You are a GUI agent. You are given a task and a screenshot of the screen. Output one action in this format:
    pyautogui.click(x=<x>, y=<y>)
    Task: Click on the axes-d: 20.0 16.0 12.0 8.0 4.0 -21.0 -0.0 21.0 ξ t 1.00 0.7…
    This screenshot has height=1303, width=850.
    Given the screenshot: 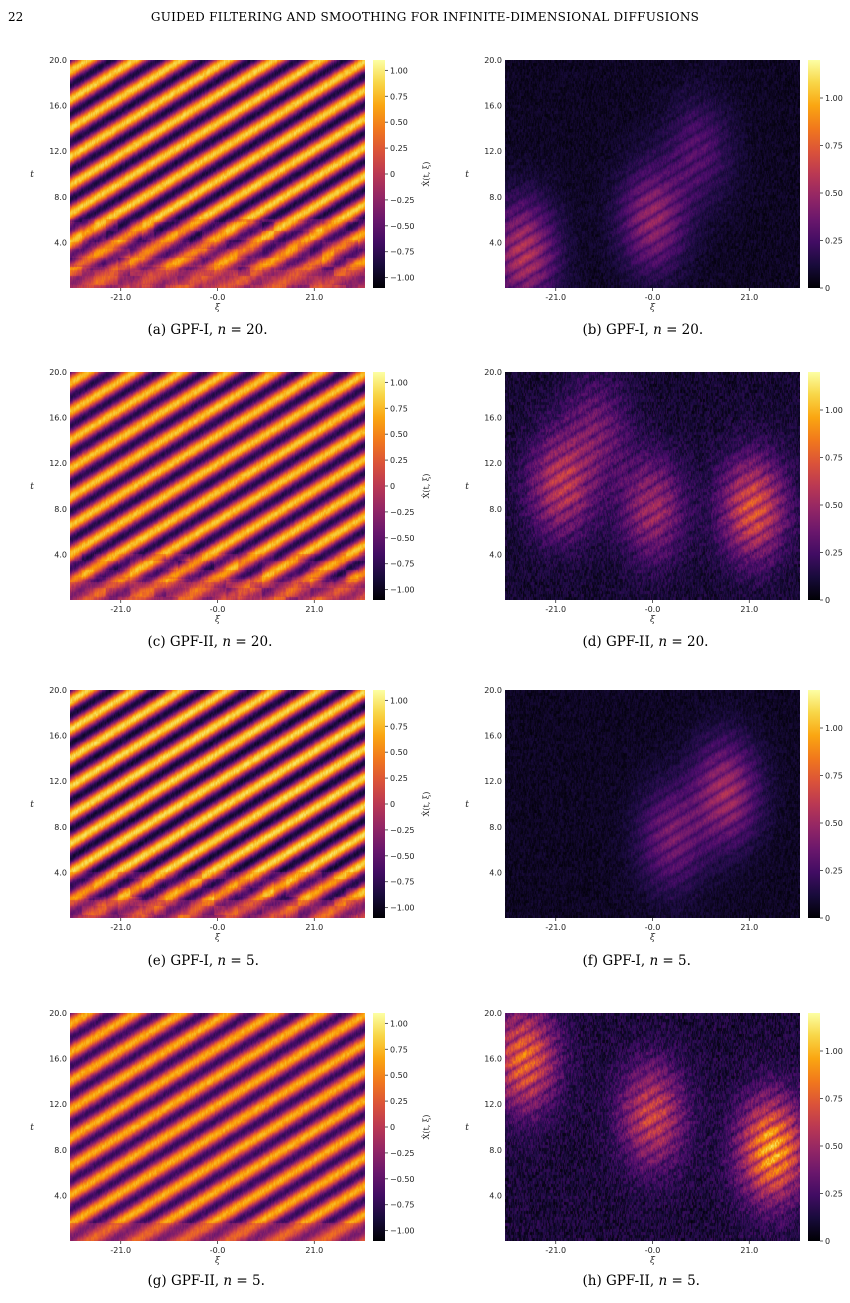 What is the action you would take?
    pyautogui.click(x=654, y=496)
    